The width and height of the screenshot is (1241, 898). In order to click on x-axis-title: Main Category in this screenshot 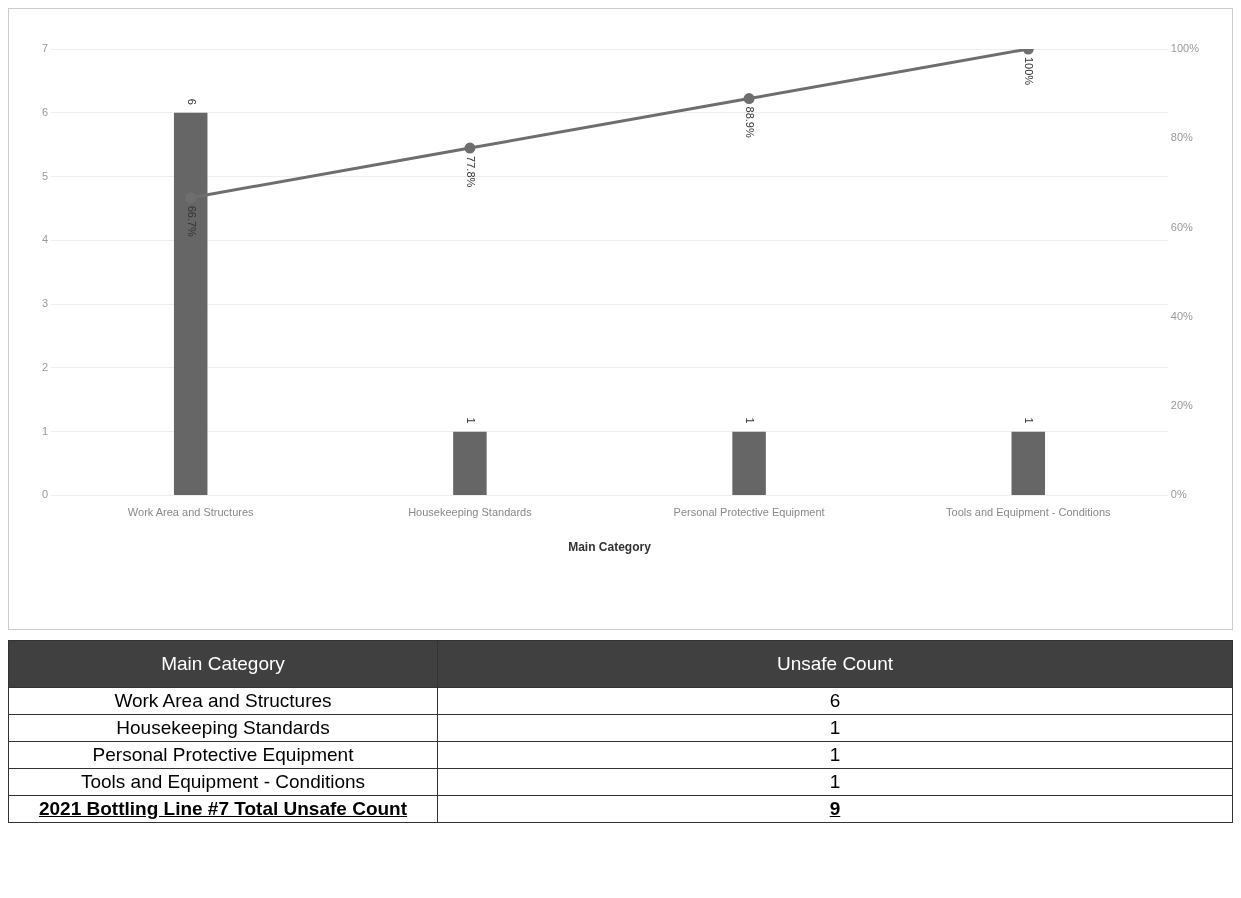, I will do `click(610, 547)`.